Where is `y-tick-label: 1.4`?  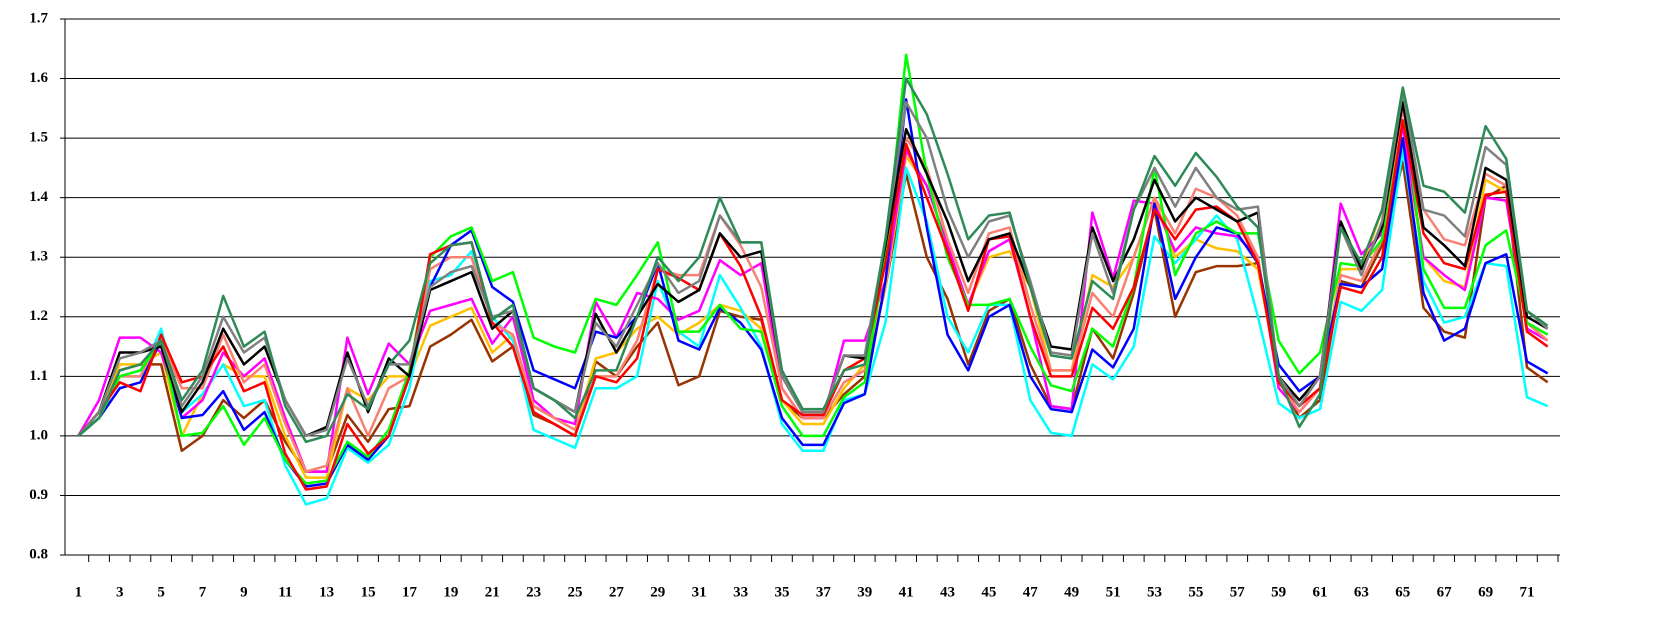
y-tick-label: 1.4 is located at coordinates (38, 197).